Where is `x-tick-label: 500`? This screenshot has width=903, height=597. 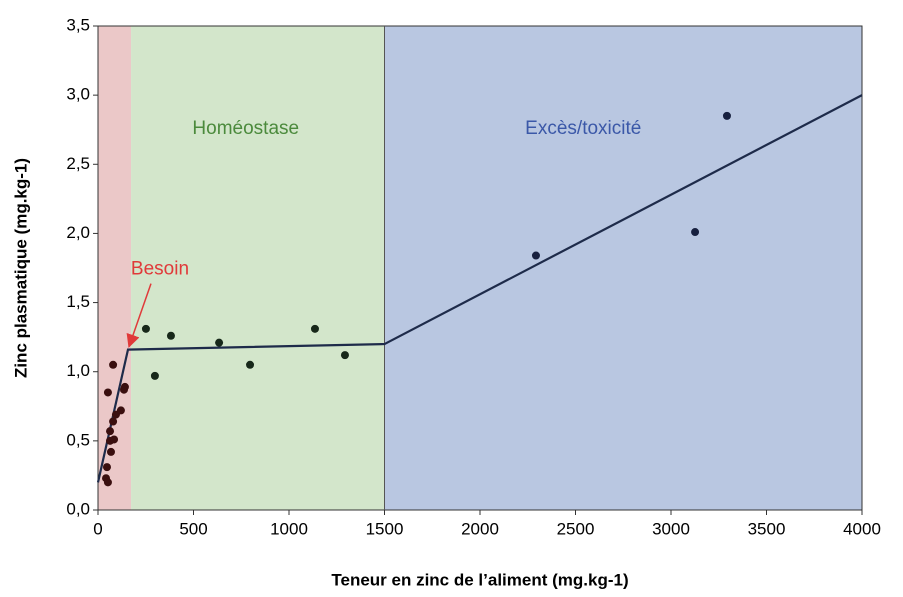 x-tick-label: 500 is located at coordinates (193, 528).